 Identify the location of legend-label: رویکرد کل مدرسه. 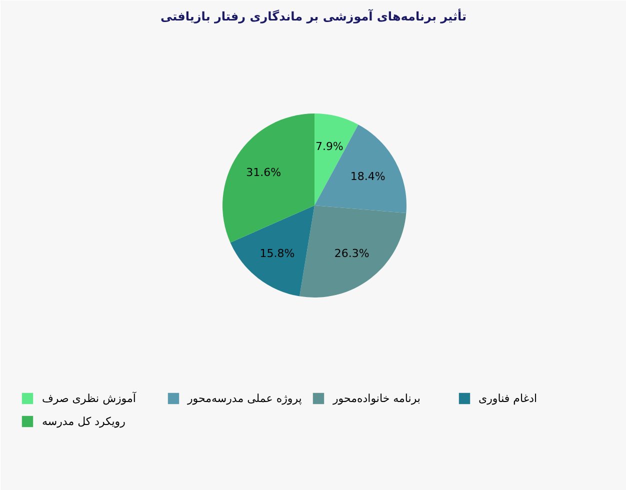
(84, 421).